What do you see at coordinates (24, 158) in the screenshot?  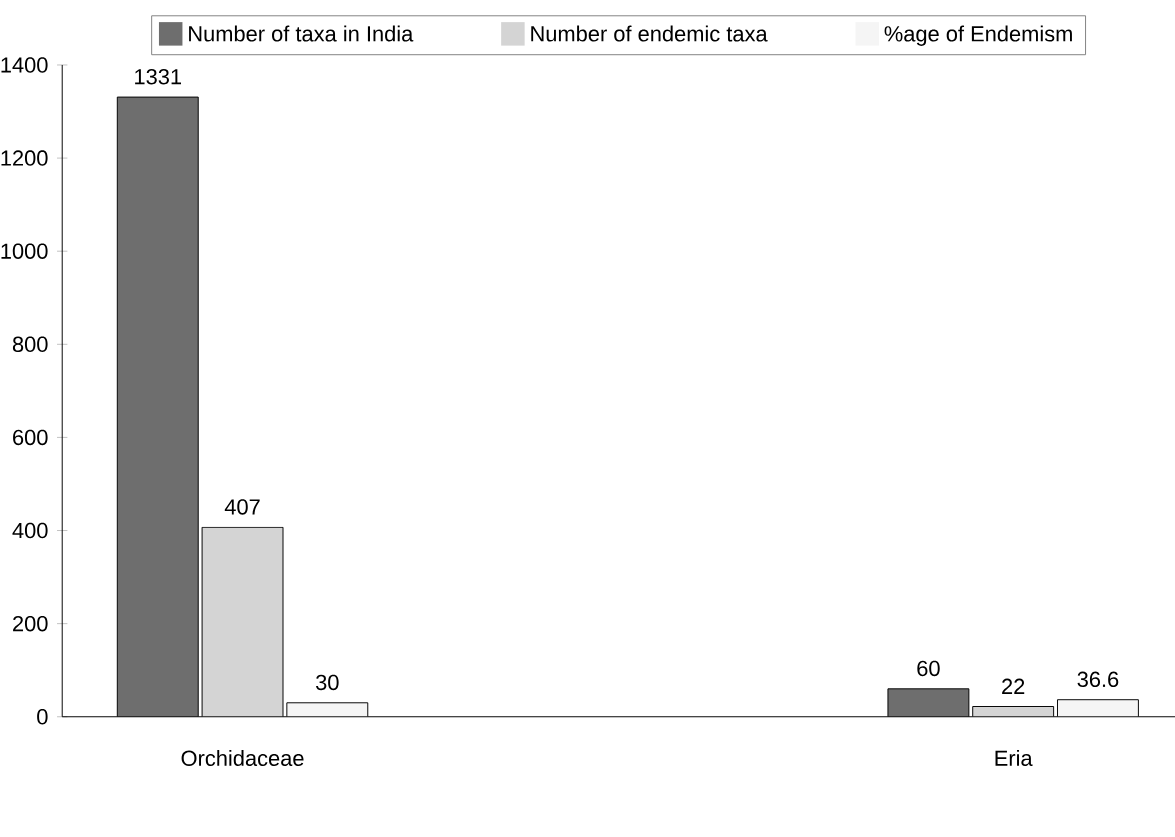 I see `y-tick-label: 1200` at bounding box center [24, 158].